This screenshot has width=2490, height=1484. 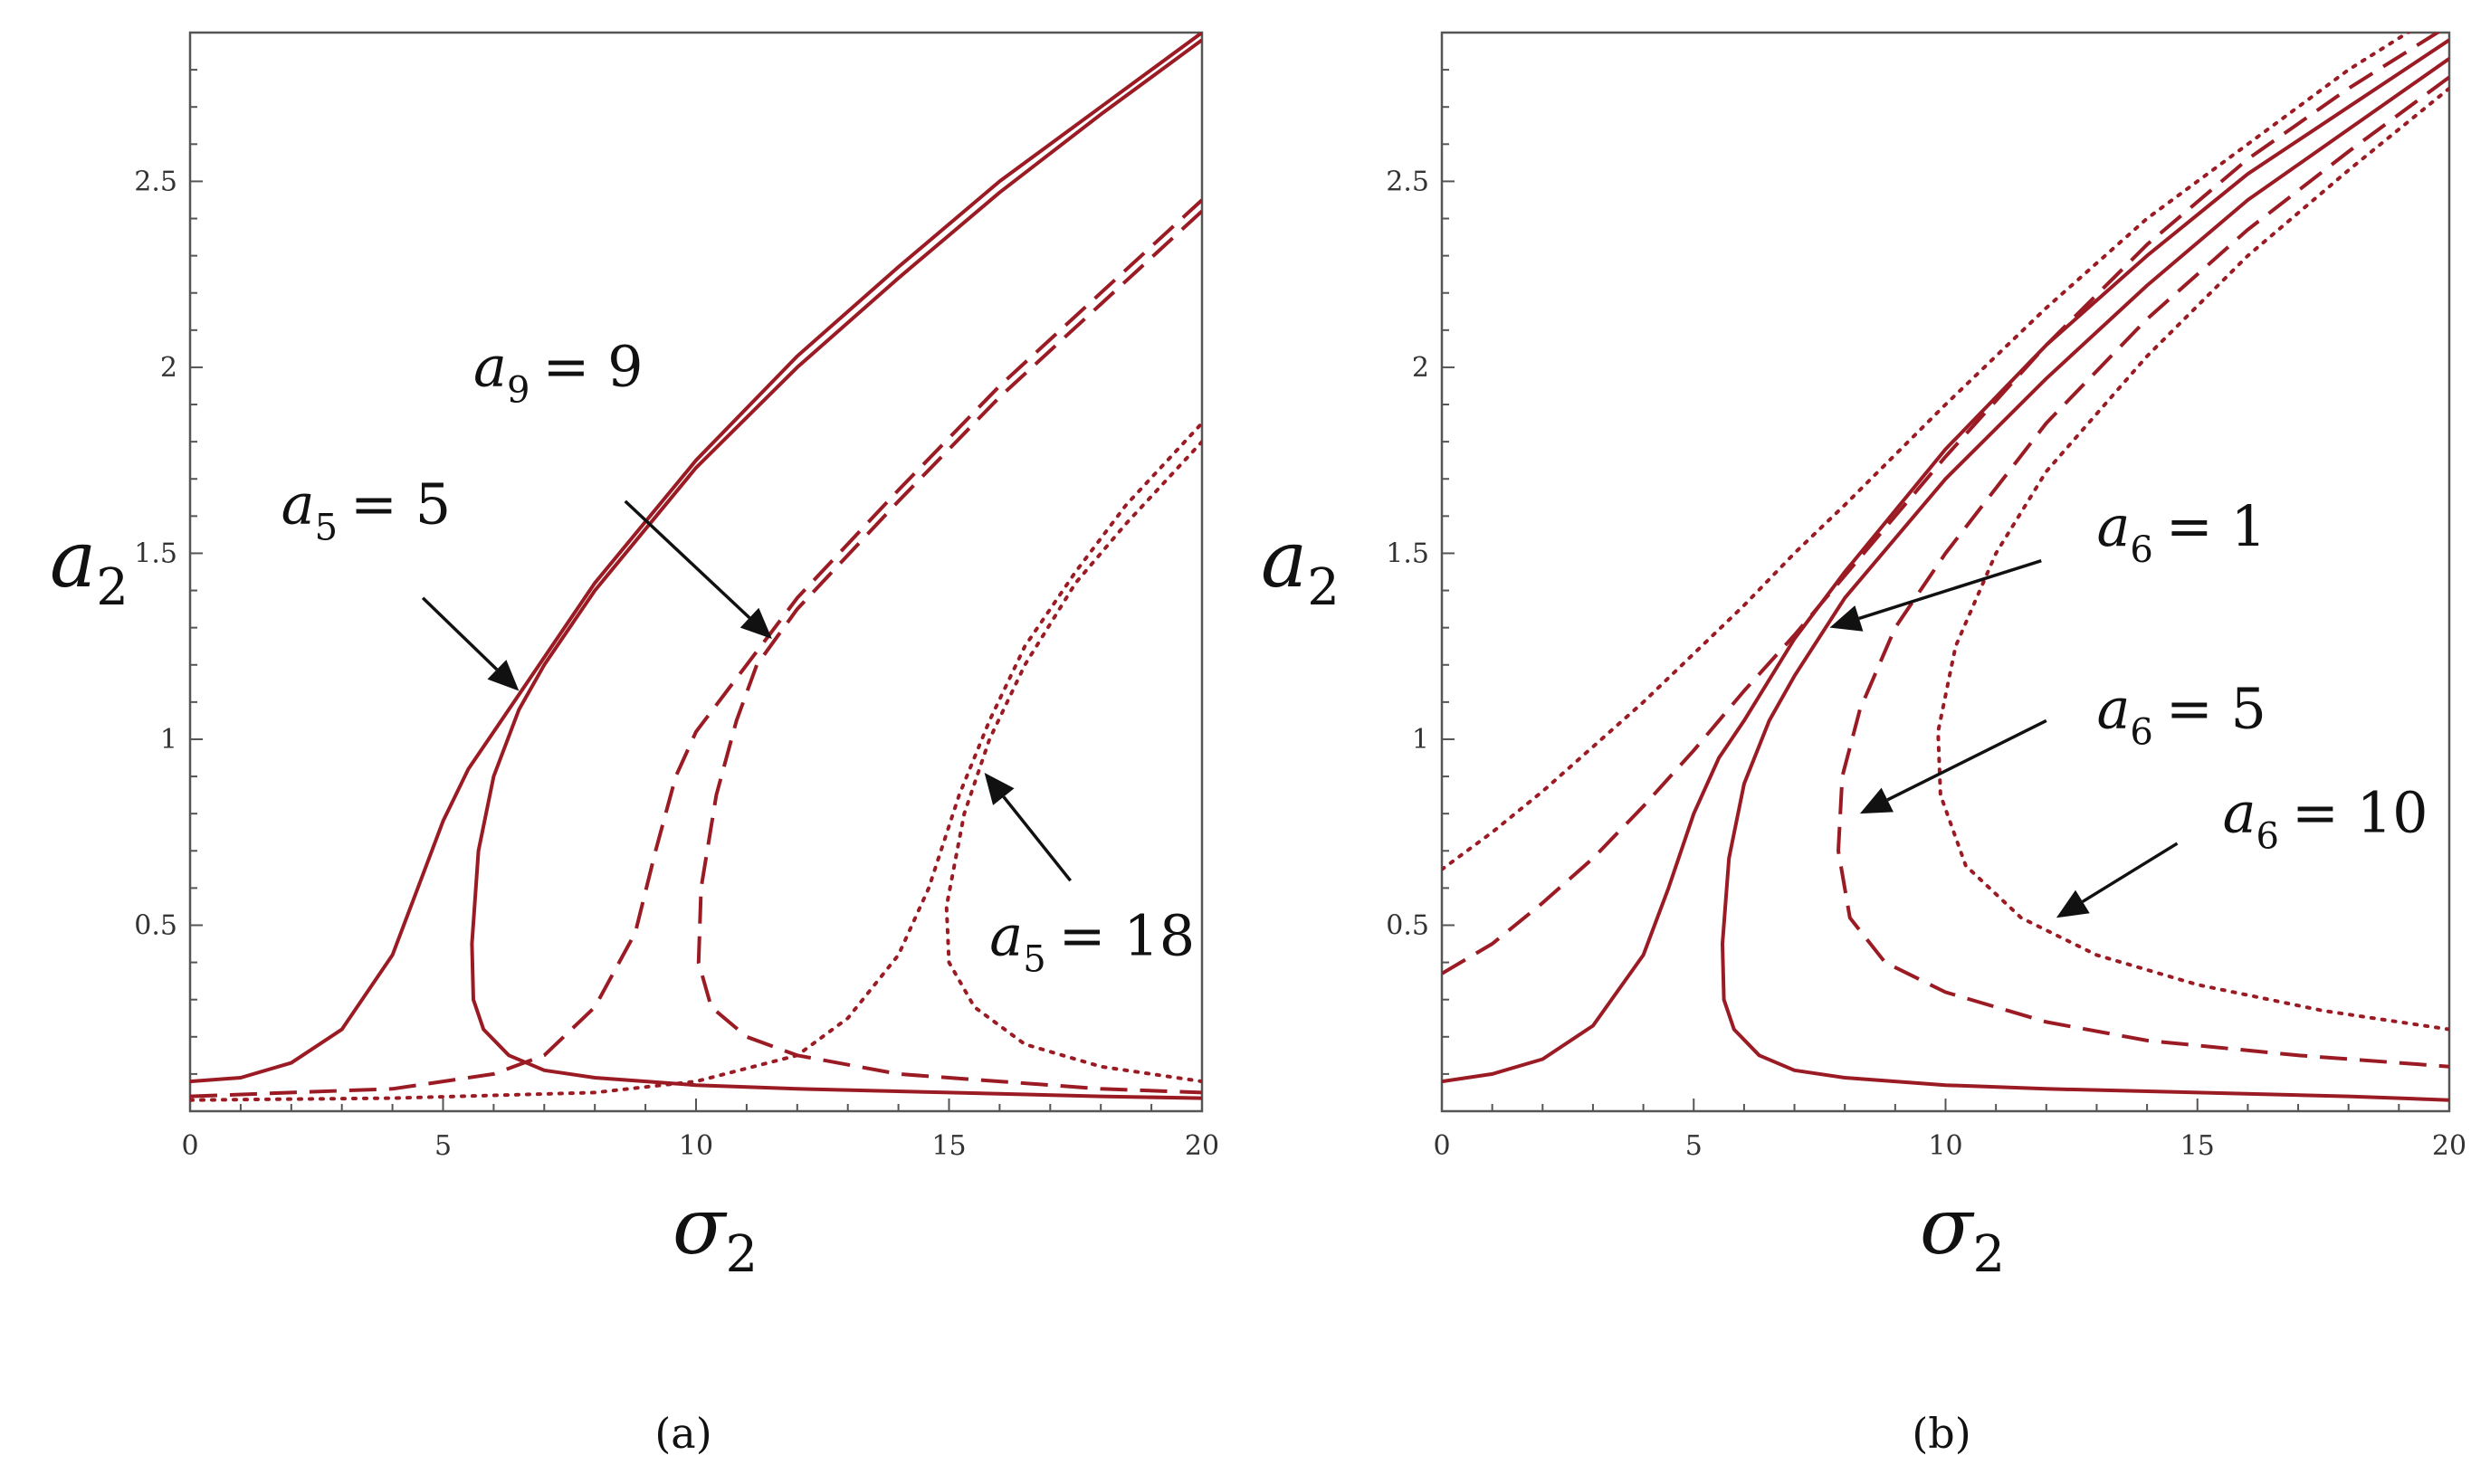 I want to click on annotation-label: a5 = 18, so click(x=1092, y=941).